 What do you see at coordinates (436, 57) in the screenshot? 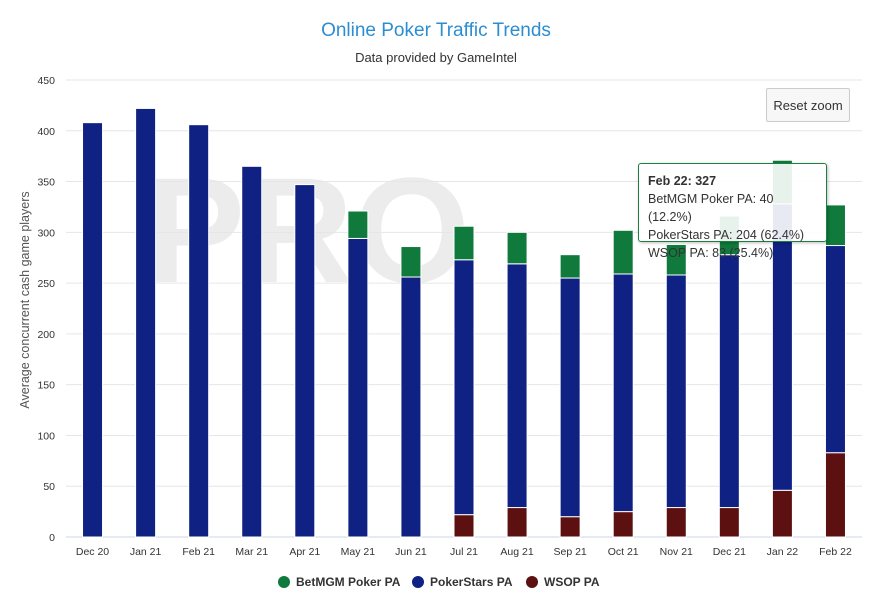
I see `chart-subtitle: Data provided by GameIntel` at bounding box center [436, 57].